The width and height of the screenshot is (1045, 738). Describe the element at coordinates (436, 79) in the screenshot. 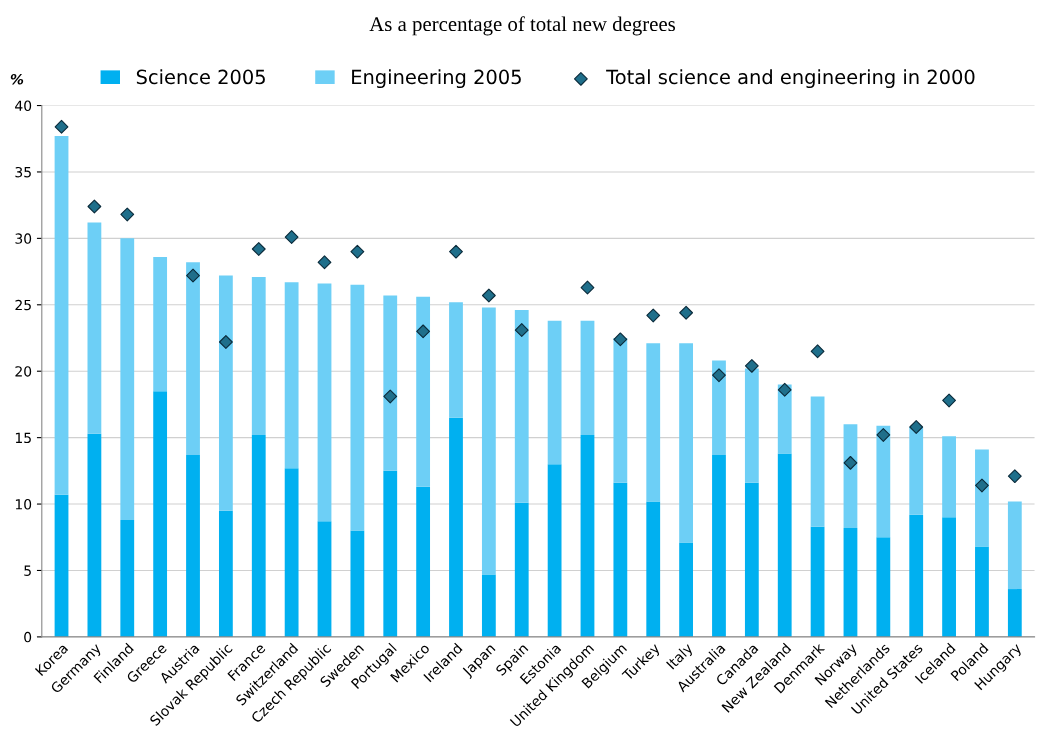

I see `legend-label: Engineering 2005` at that location.